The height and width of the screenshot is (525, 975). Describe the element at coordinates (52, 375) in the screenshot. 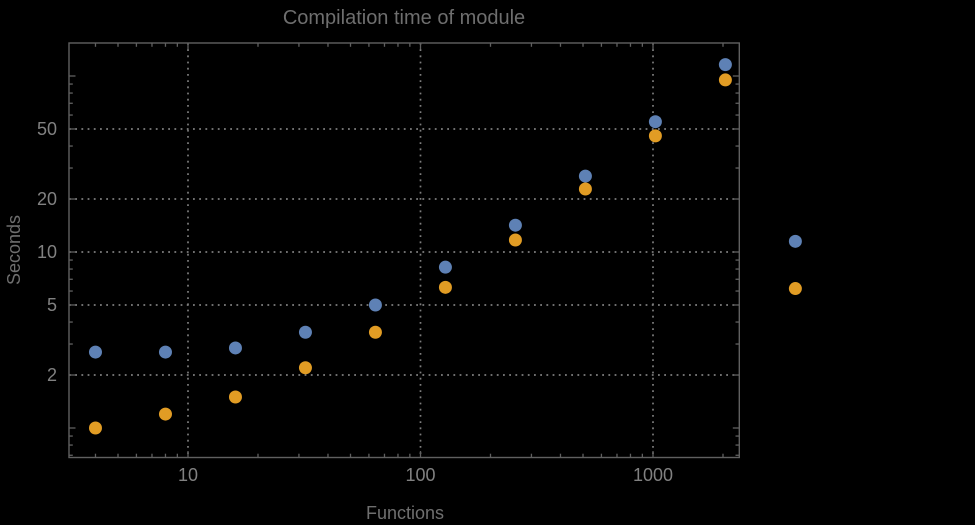

I see `y-tick-label: 2` at that location.